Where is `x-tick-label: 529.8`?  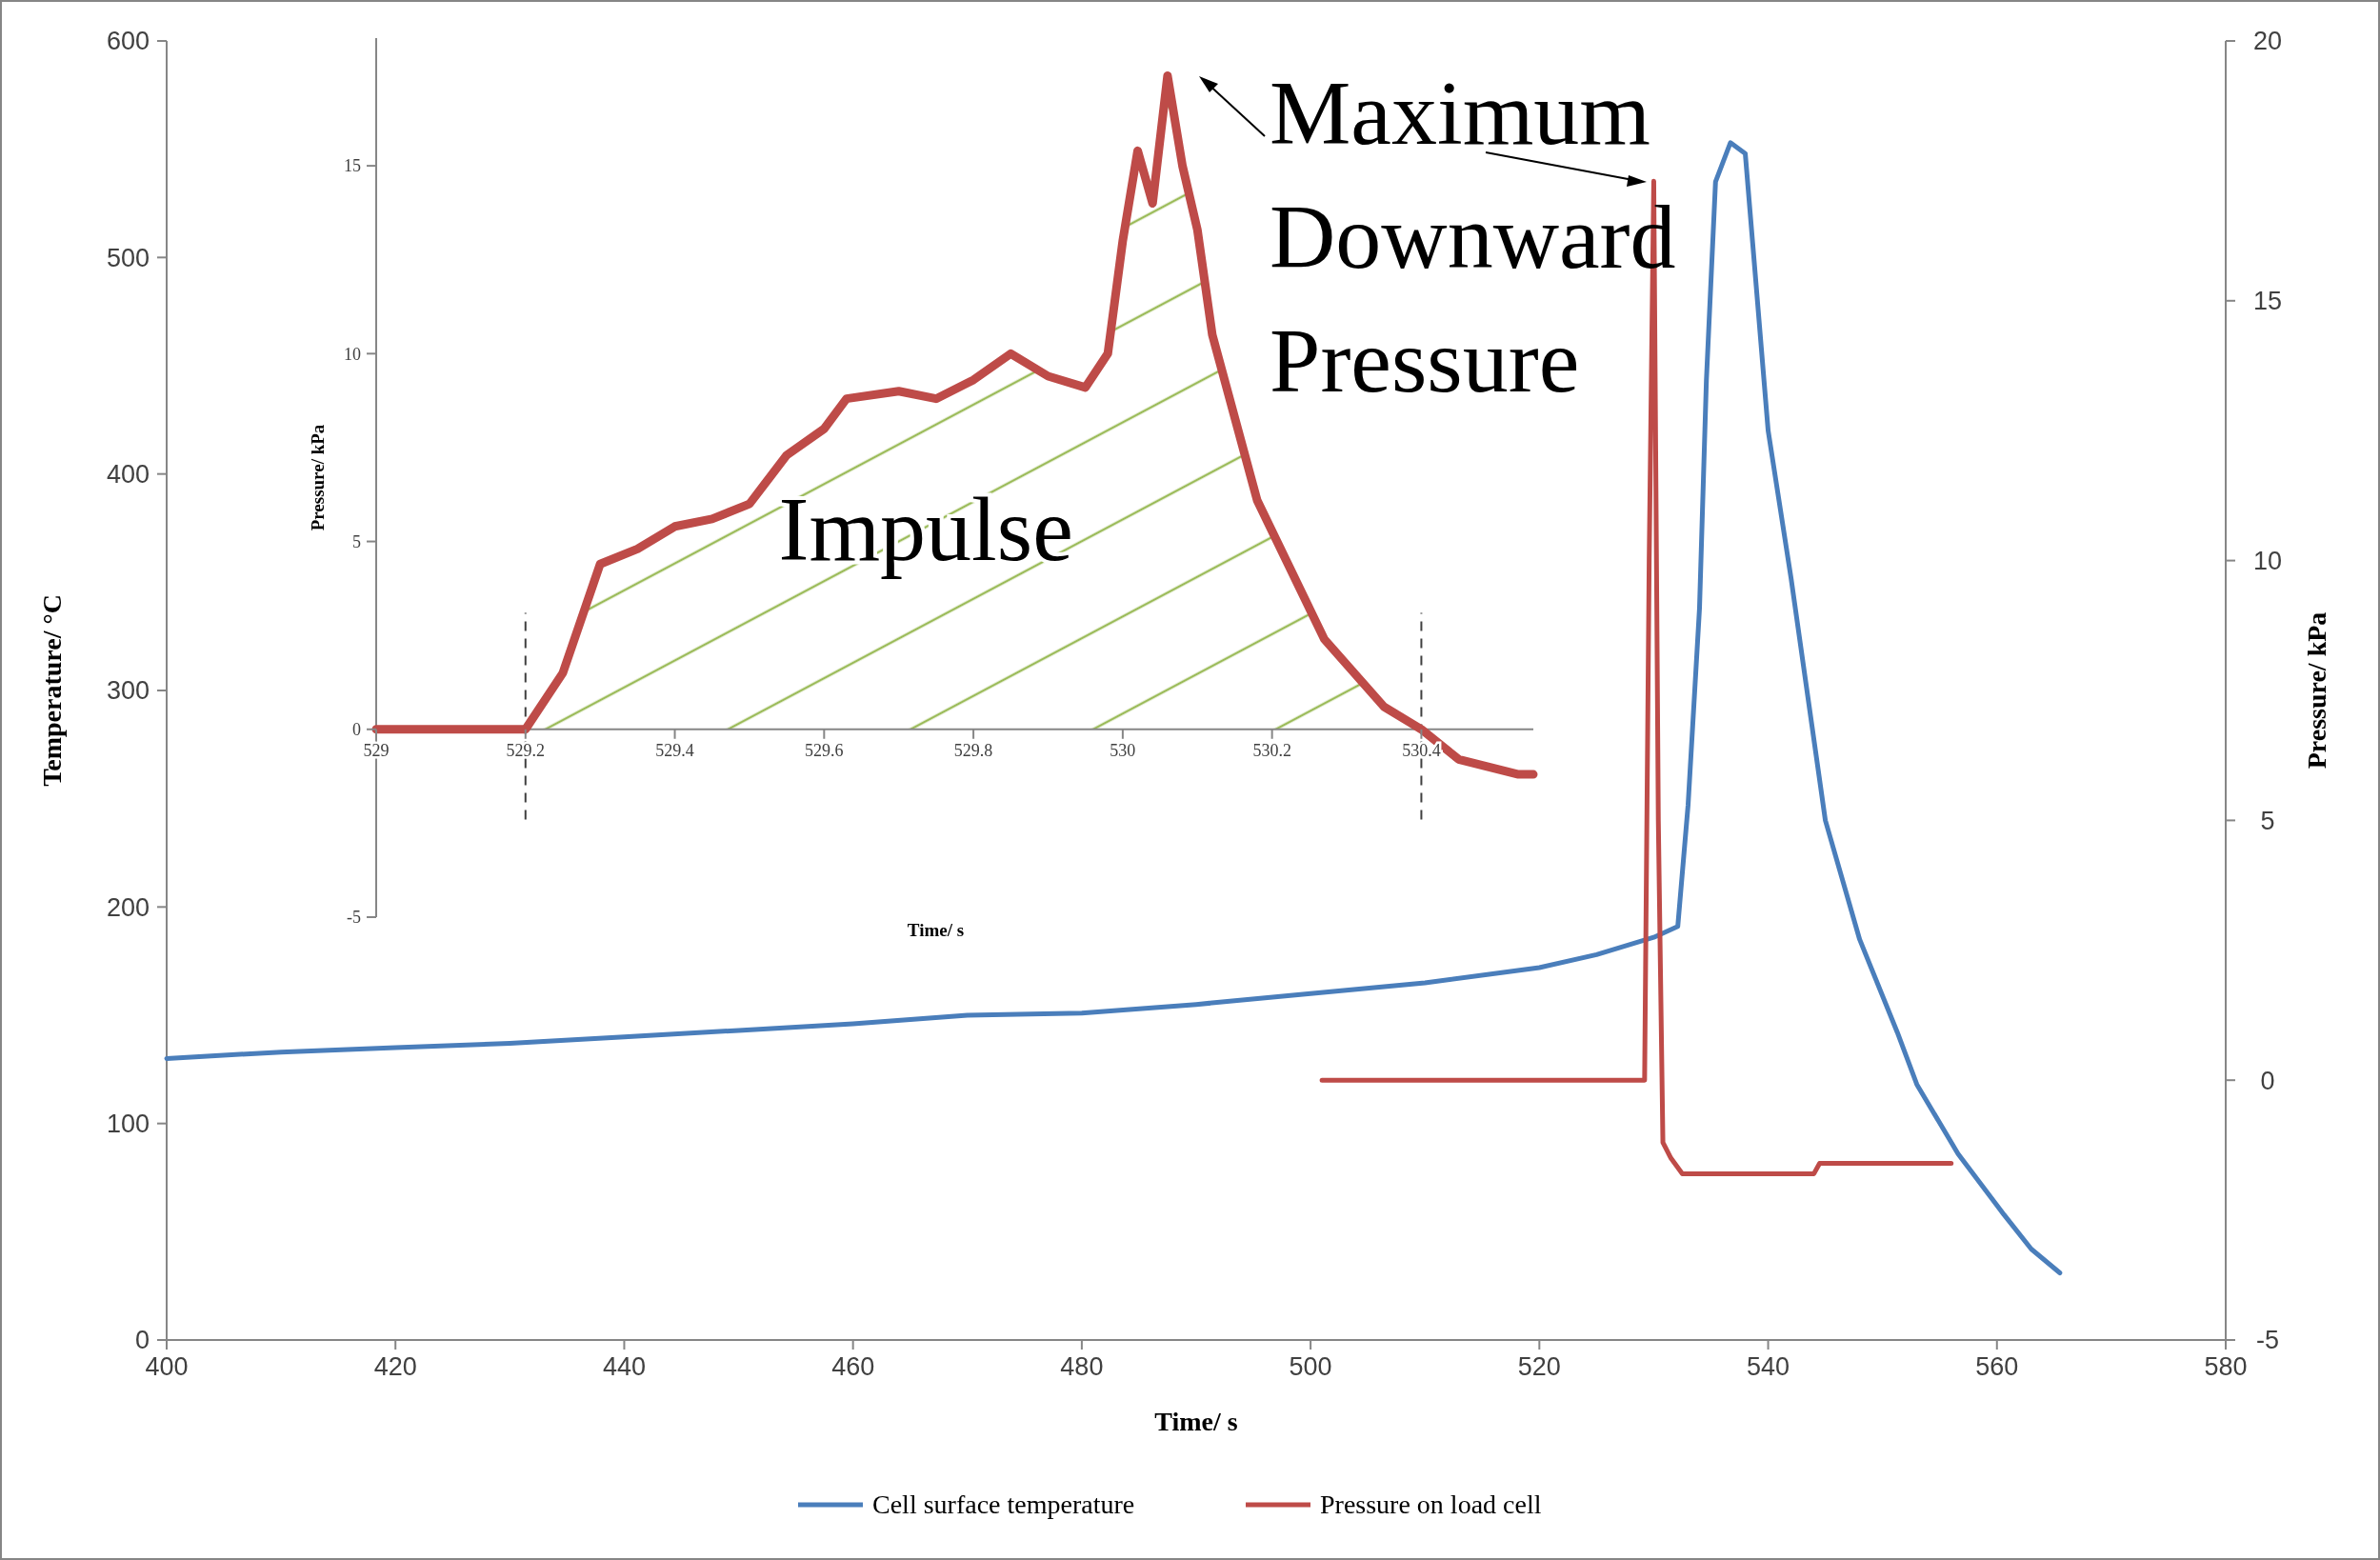 x-tick-label: 529.8 is located at coordinates (973, 750).